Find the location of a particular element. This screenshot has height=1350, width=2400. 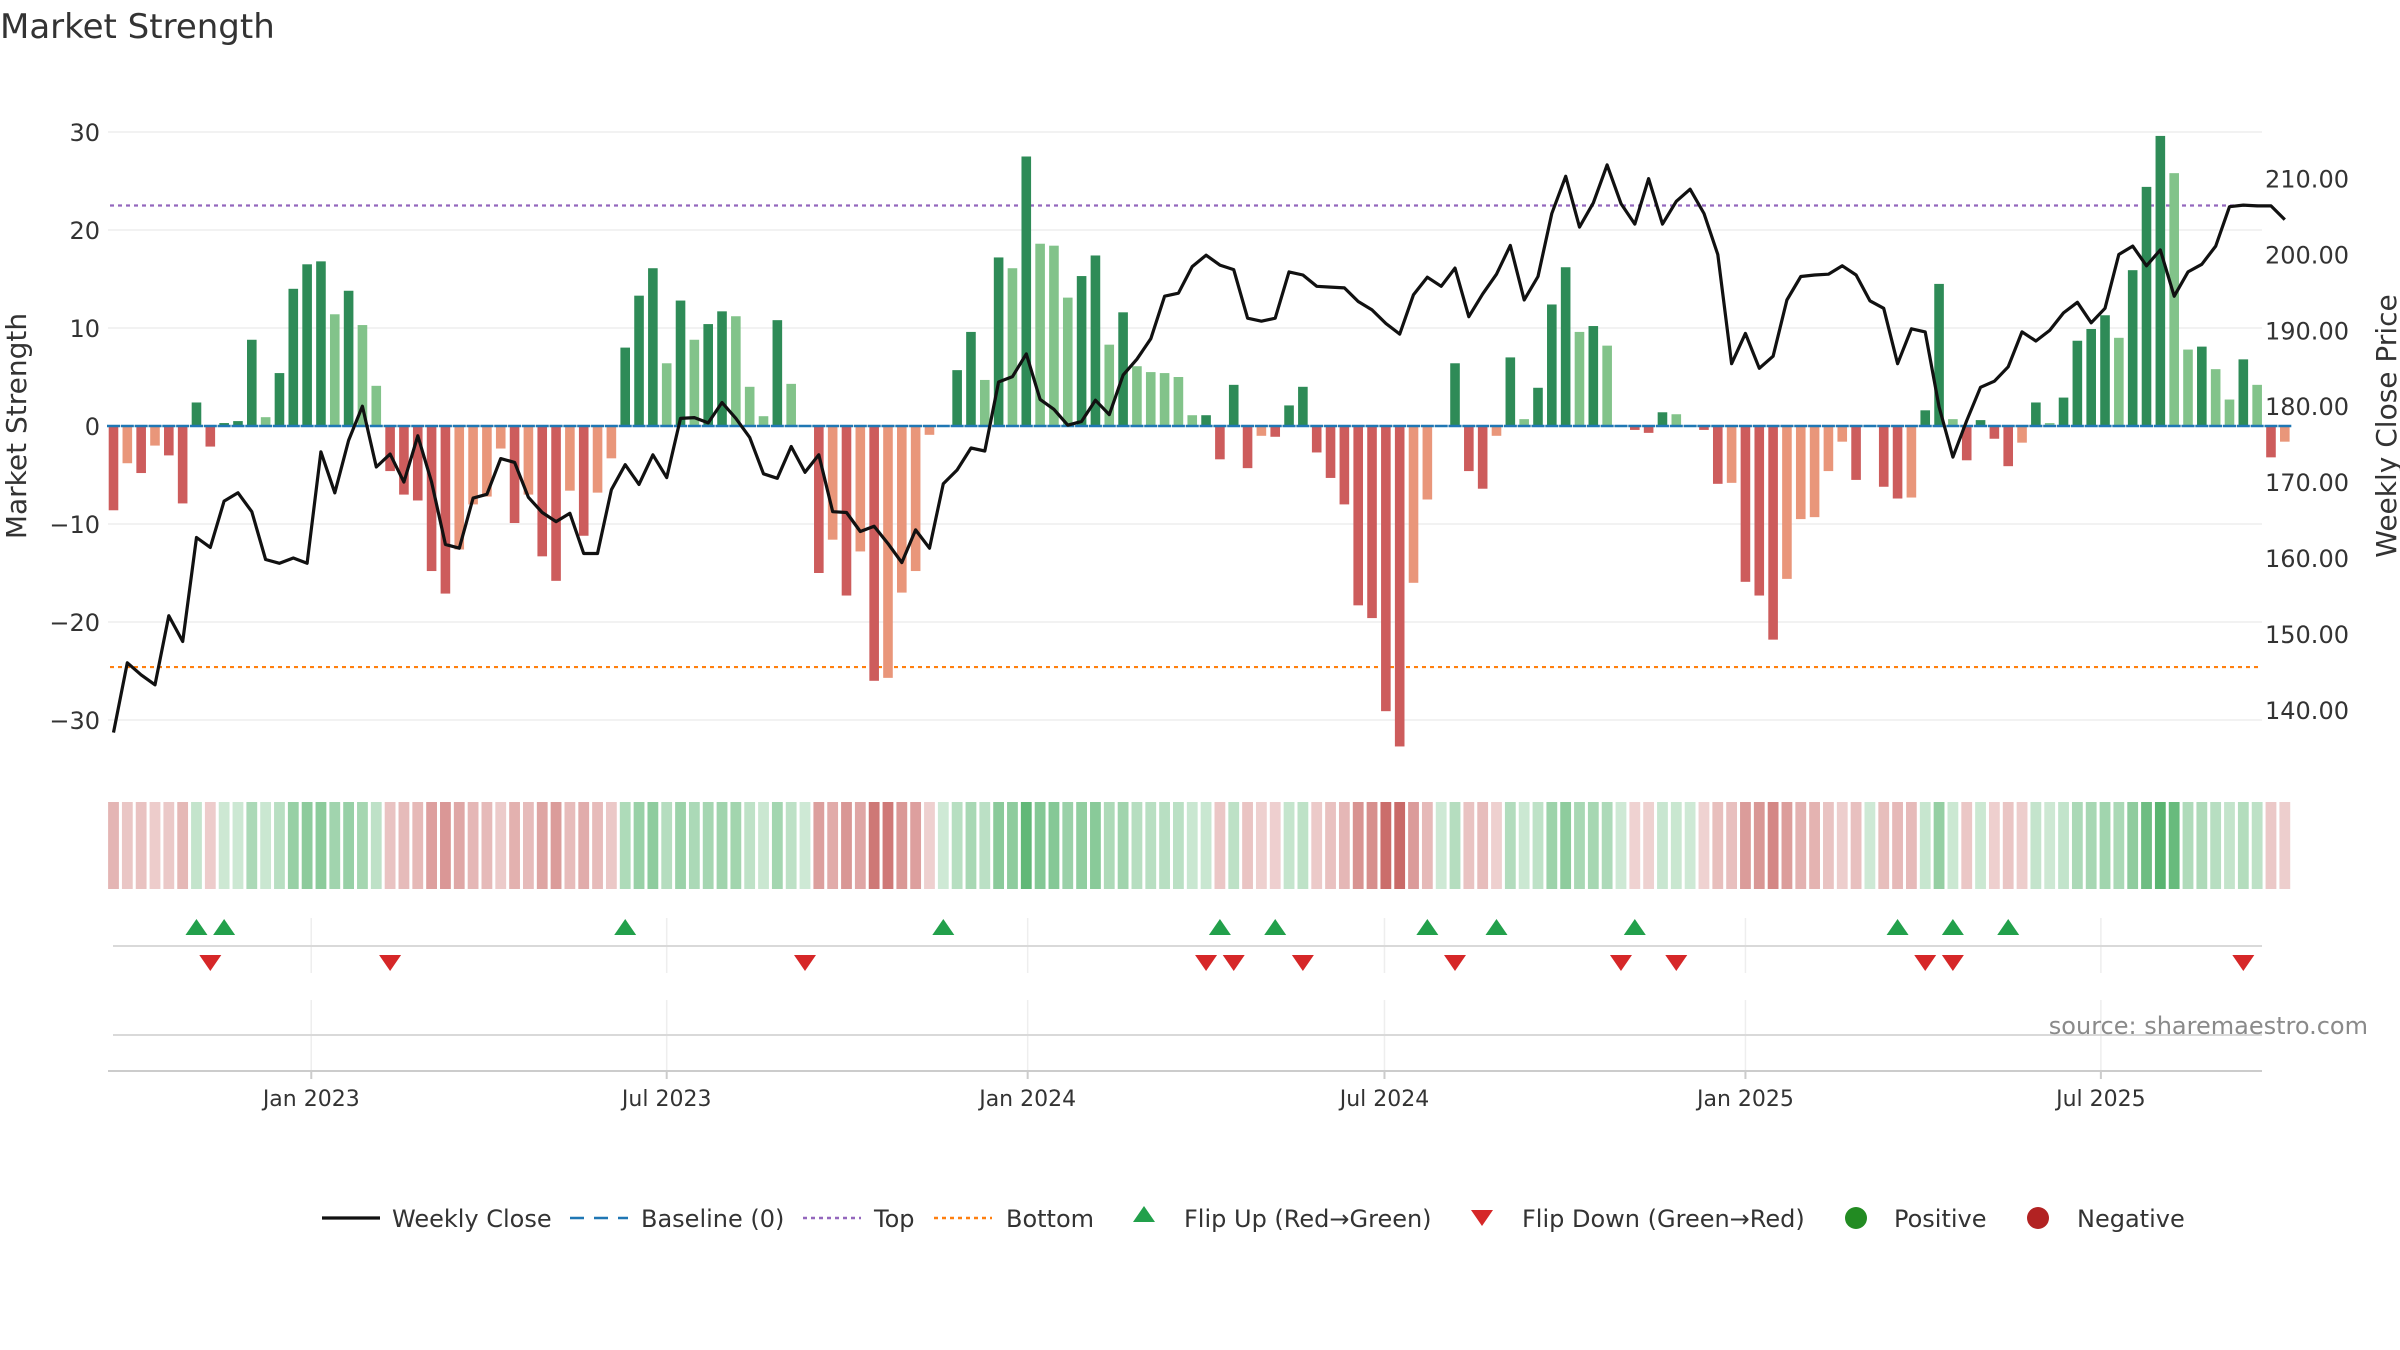

flip-markers is located at coordinates (1220, 945).